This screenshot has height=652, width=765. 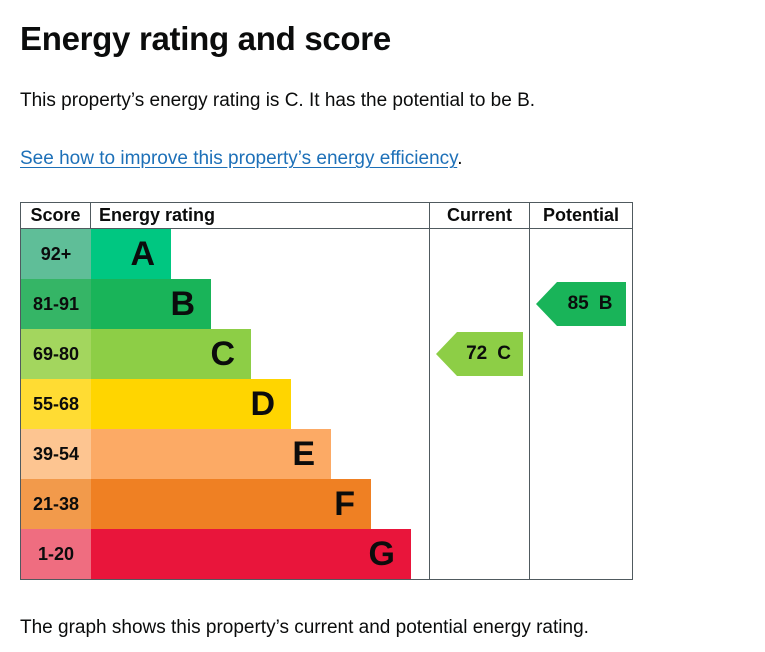 I want to click on band-row: 92+ A, so click(x=326, y=254).